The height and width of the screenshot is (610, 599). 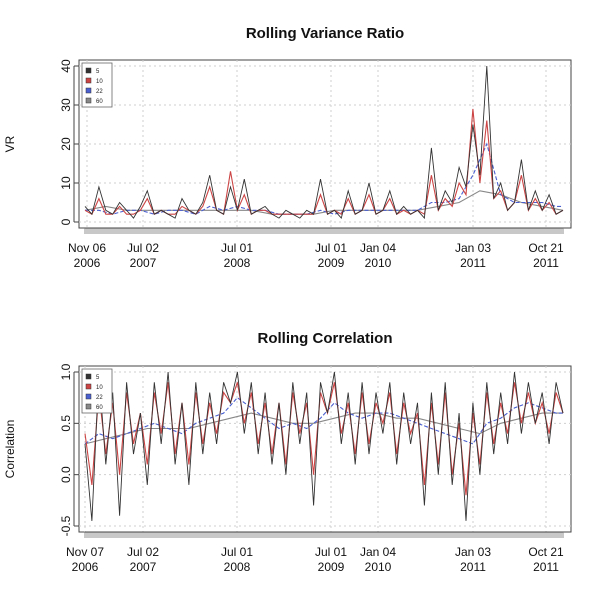 What do you see at coordinates (66, 221) in the screenshot?
I see `y-tick-label: 0` at bounding box center [66, 221].